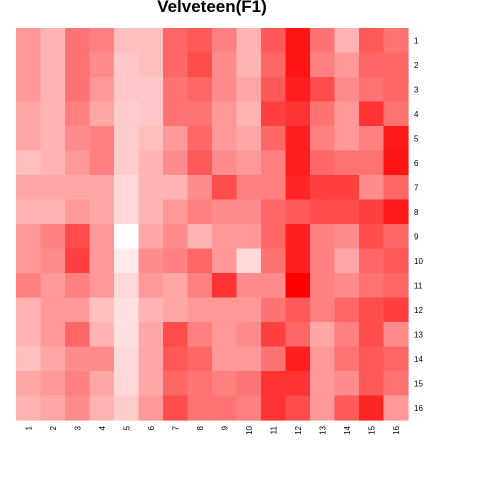 This screenshot has height=480, width=480. I want to click on heatmap-cell-r6-c1, so click(29, 163).